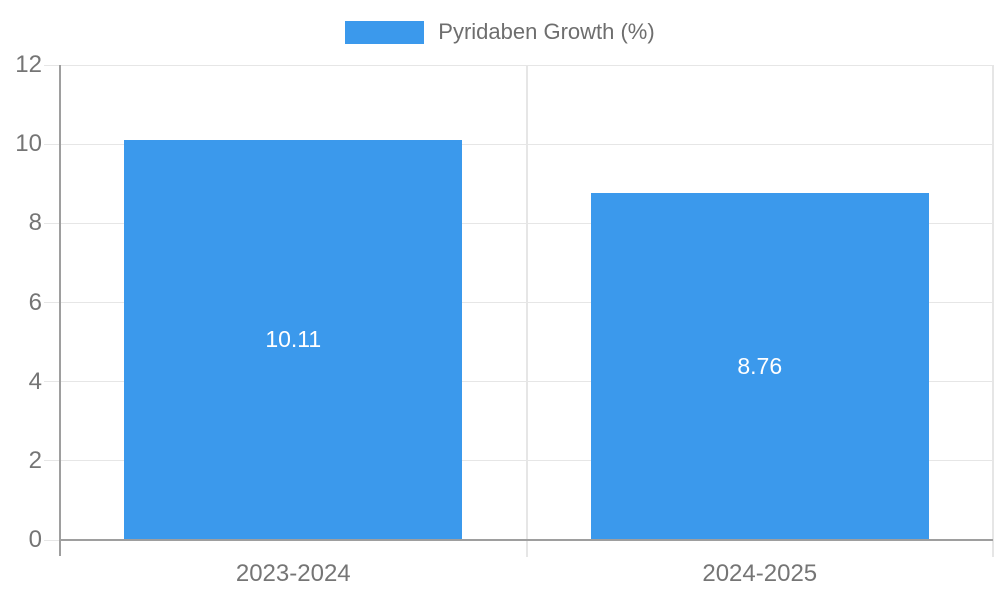 This screenshot has height=600, width=1000. I want to click on y-axis-tick-label: 12, so click(28, 64).